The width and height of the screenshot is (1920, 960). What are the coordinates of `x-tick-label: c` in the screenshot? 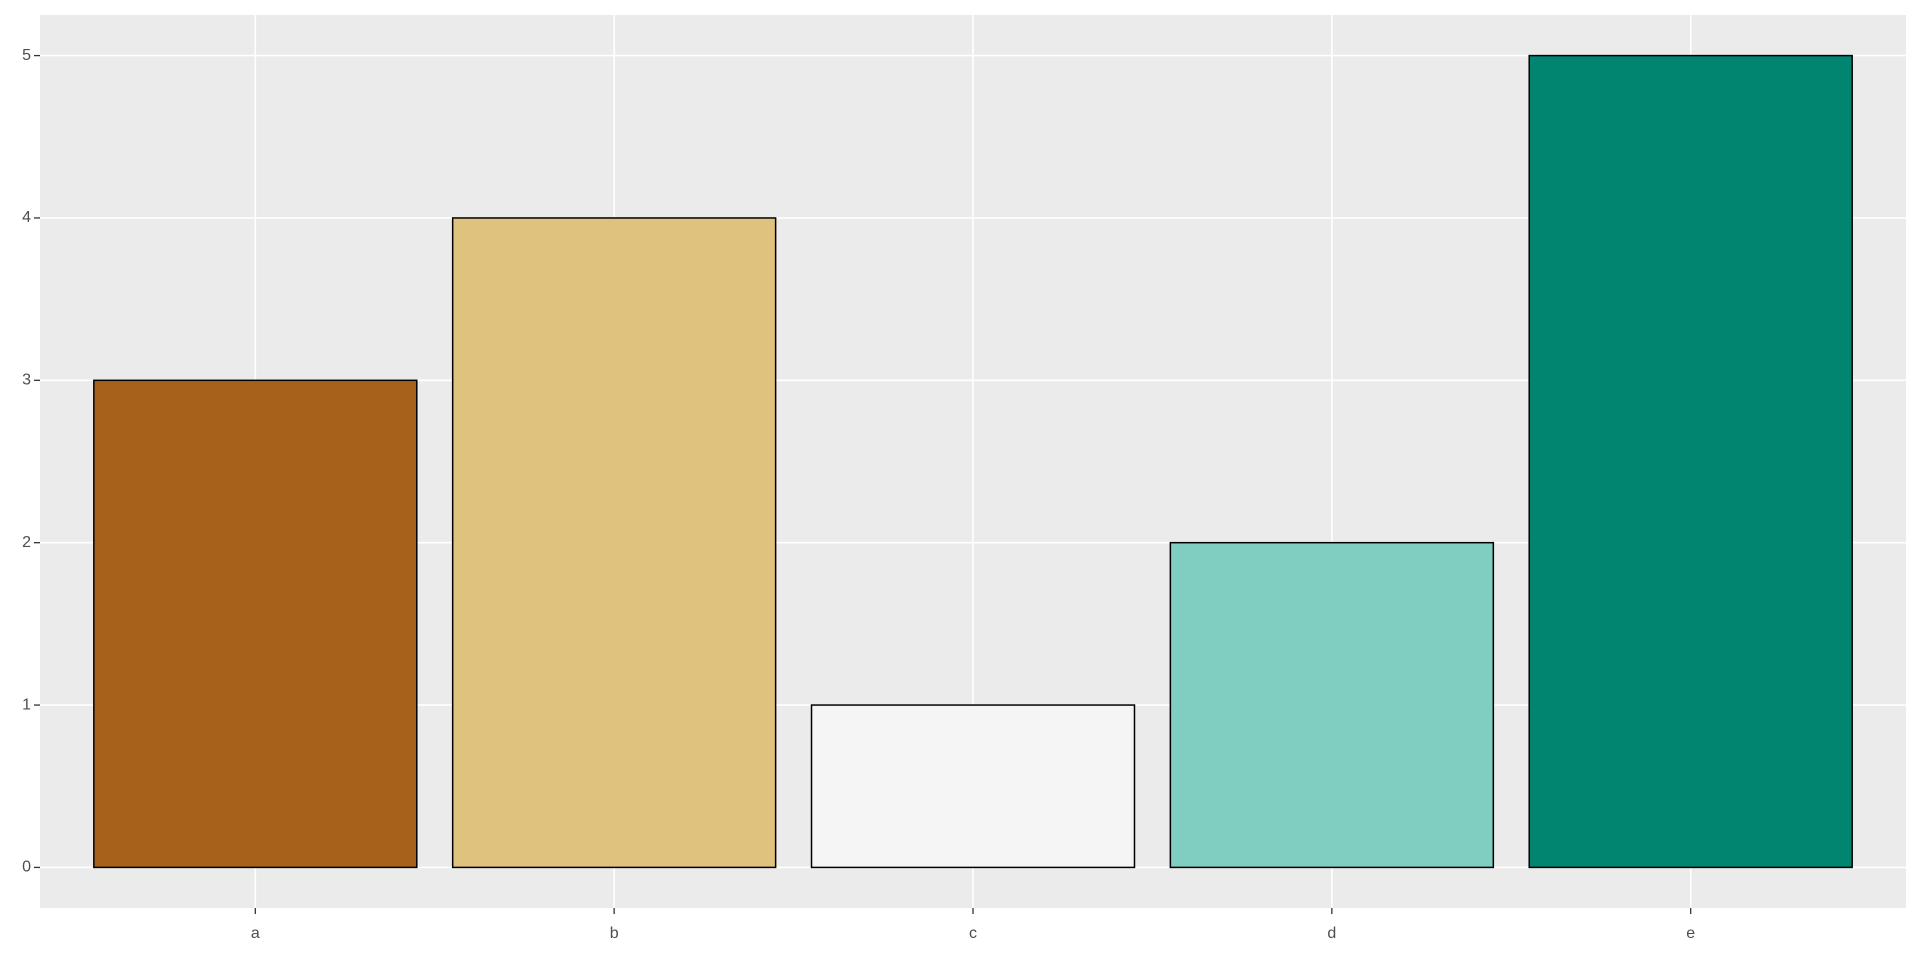 It's located at (973, 933).